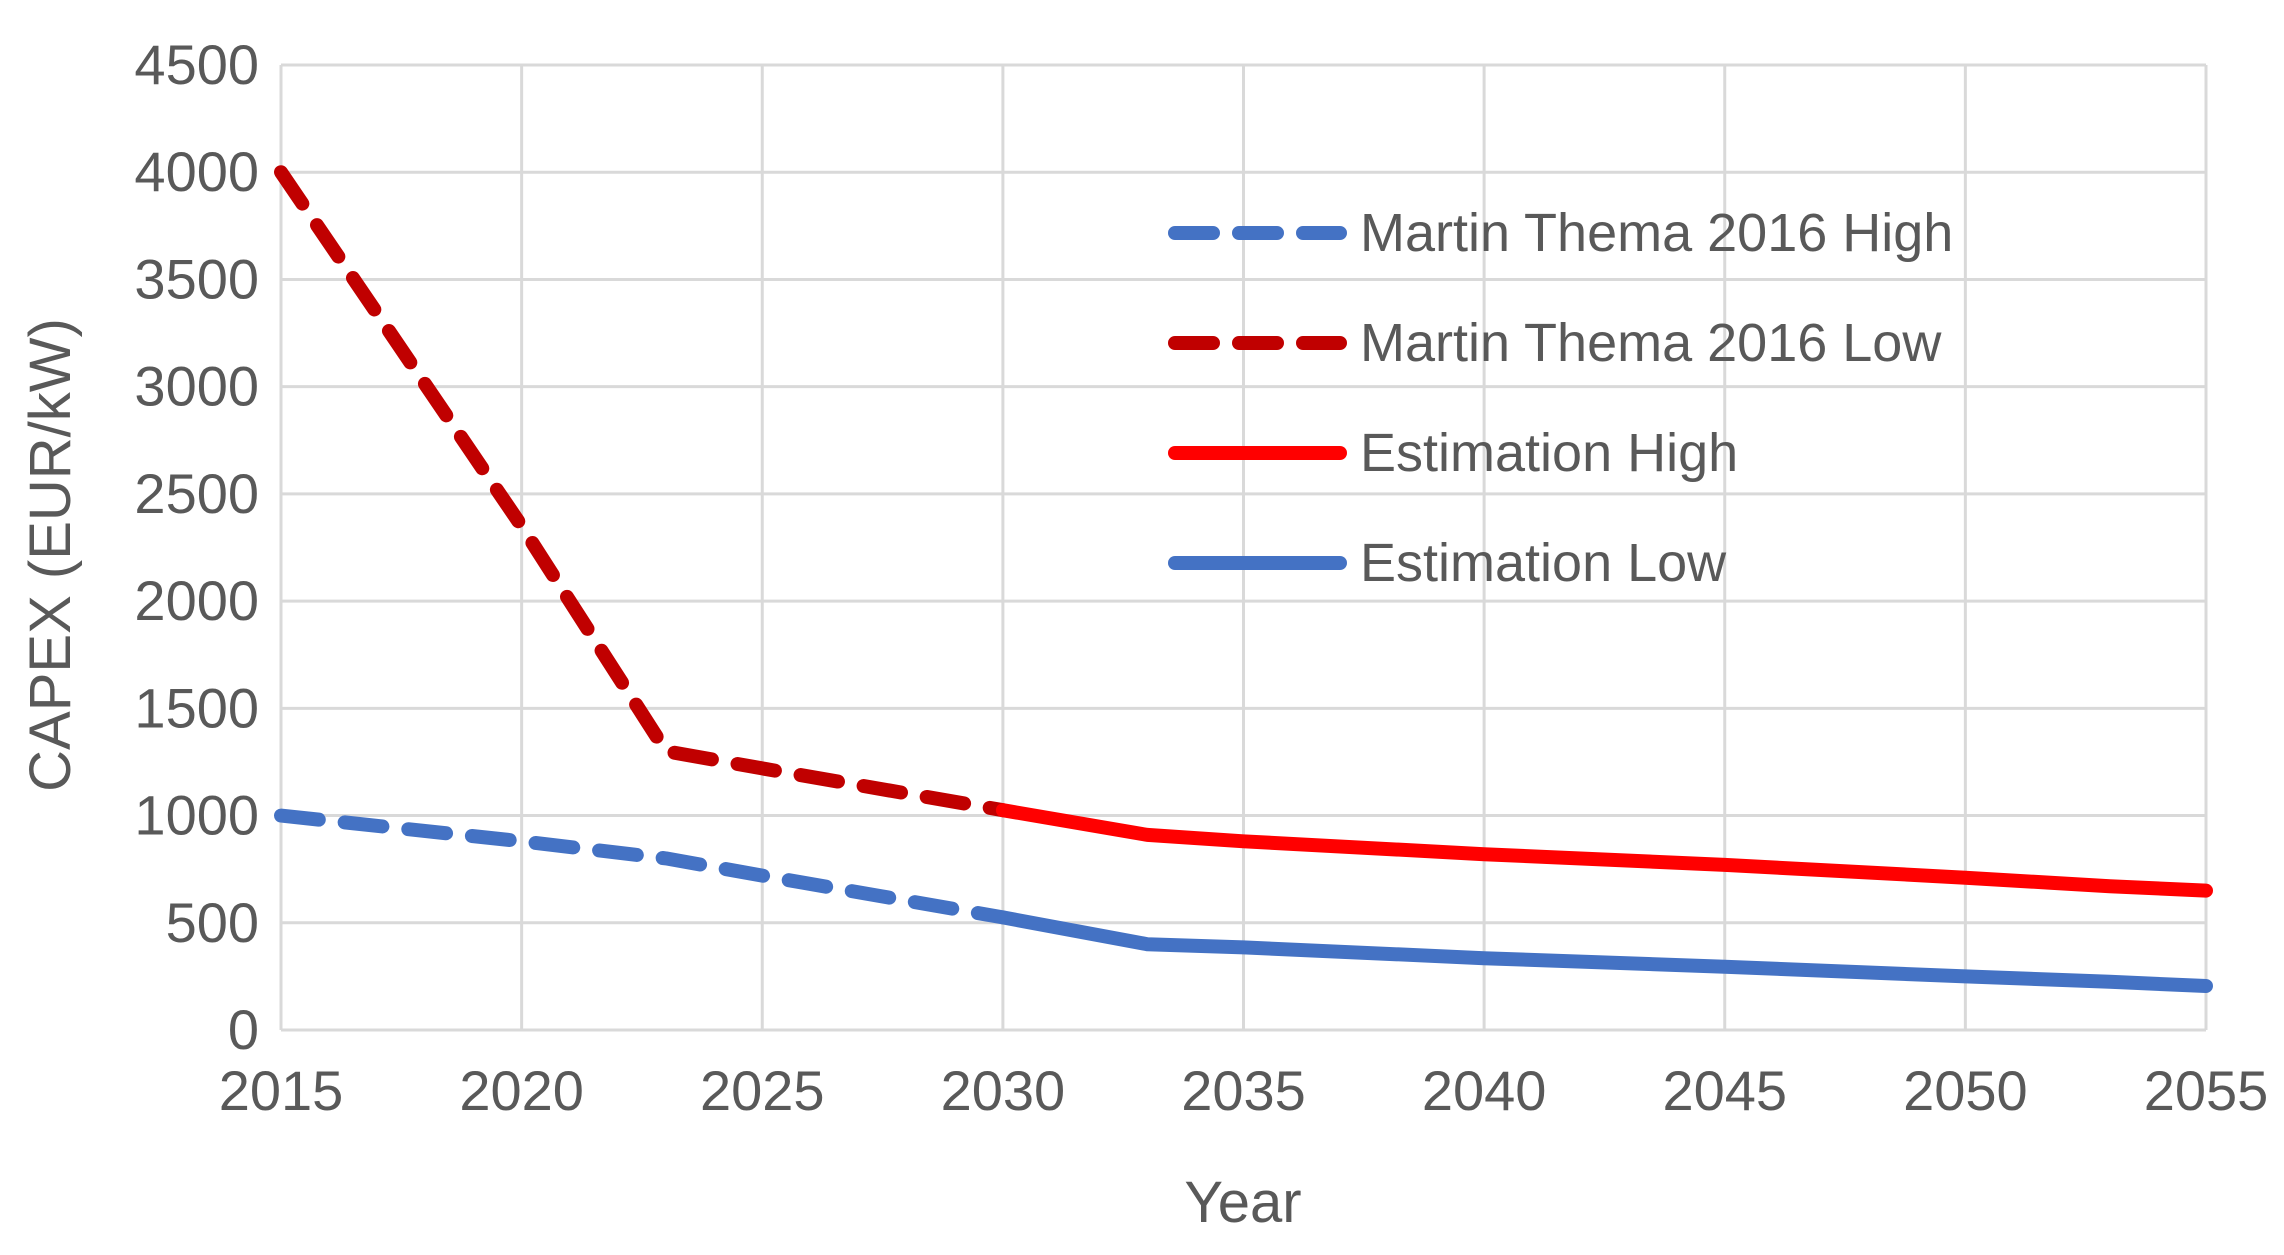  What do you see at coordinates (1651, 343) in the screenshot?
I see `legend-label: Martin Thema 2016 Low` at bounding box center [1651, 343].